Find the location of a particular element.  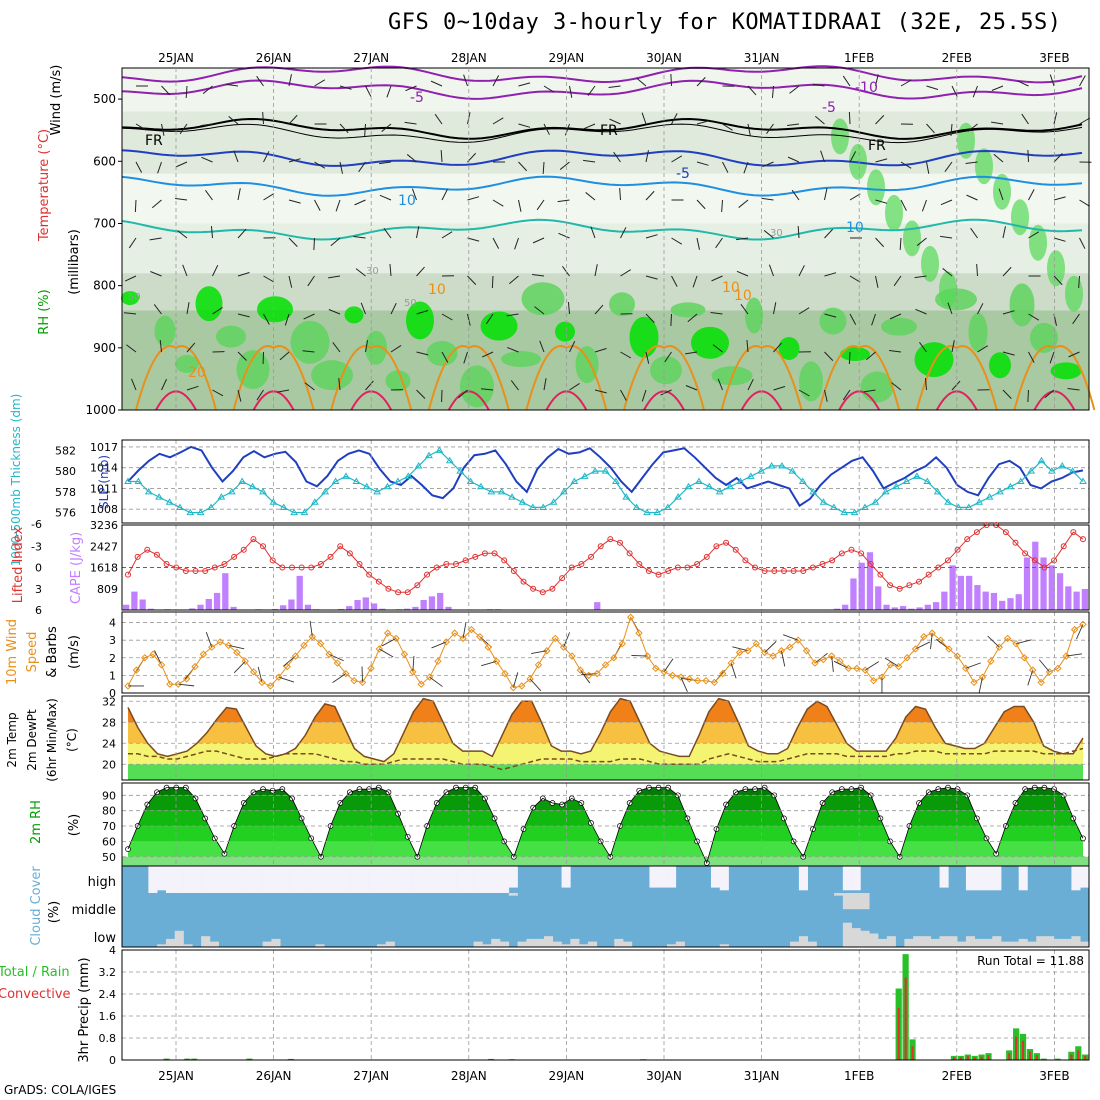

date-label-bottom: 3FEB is located at coordinates (1054, 1076).